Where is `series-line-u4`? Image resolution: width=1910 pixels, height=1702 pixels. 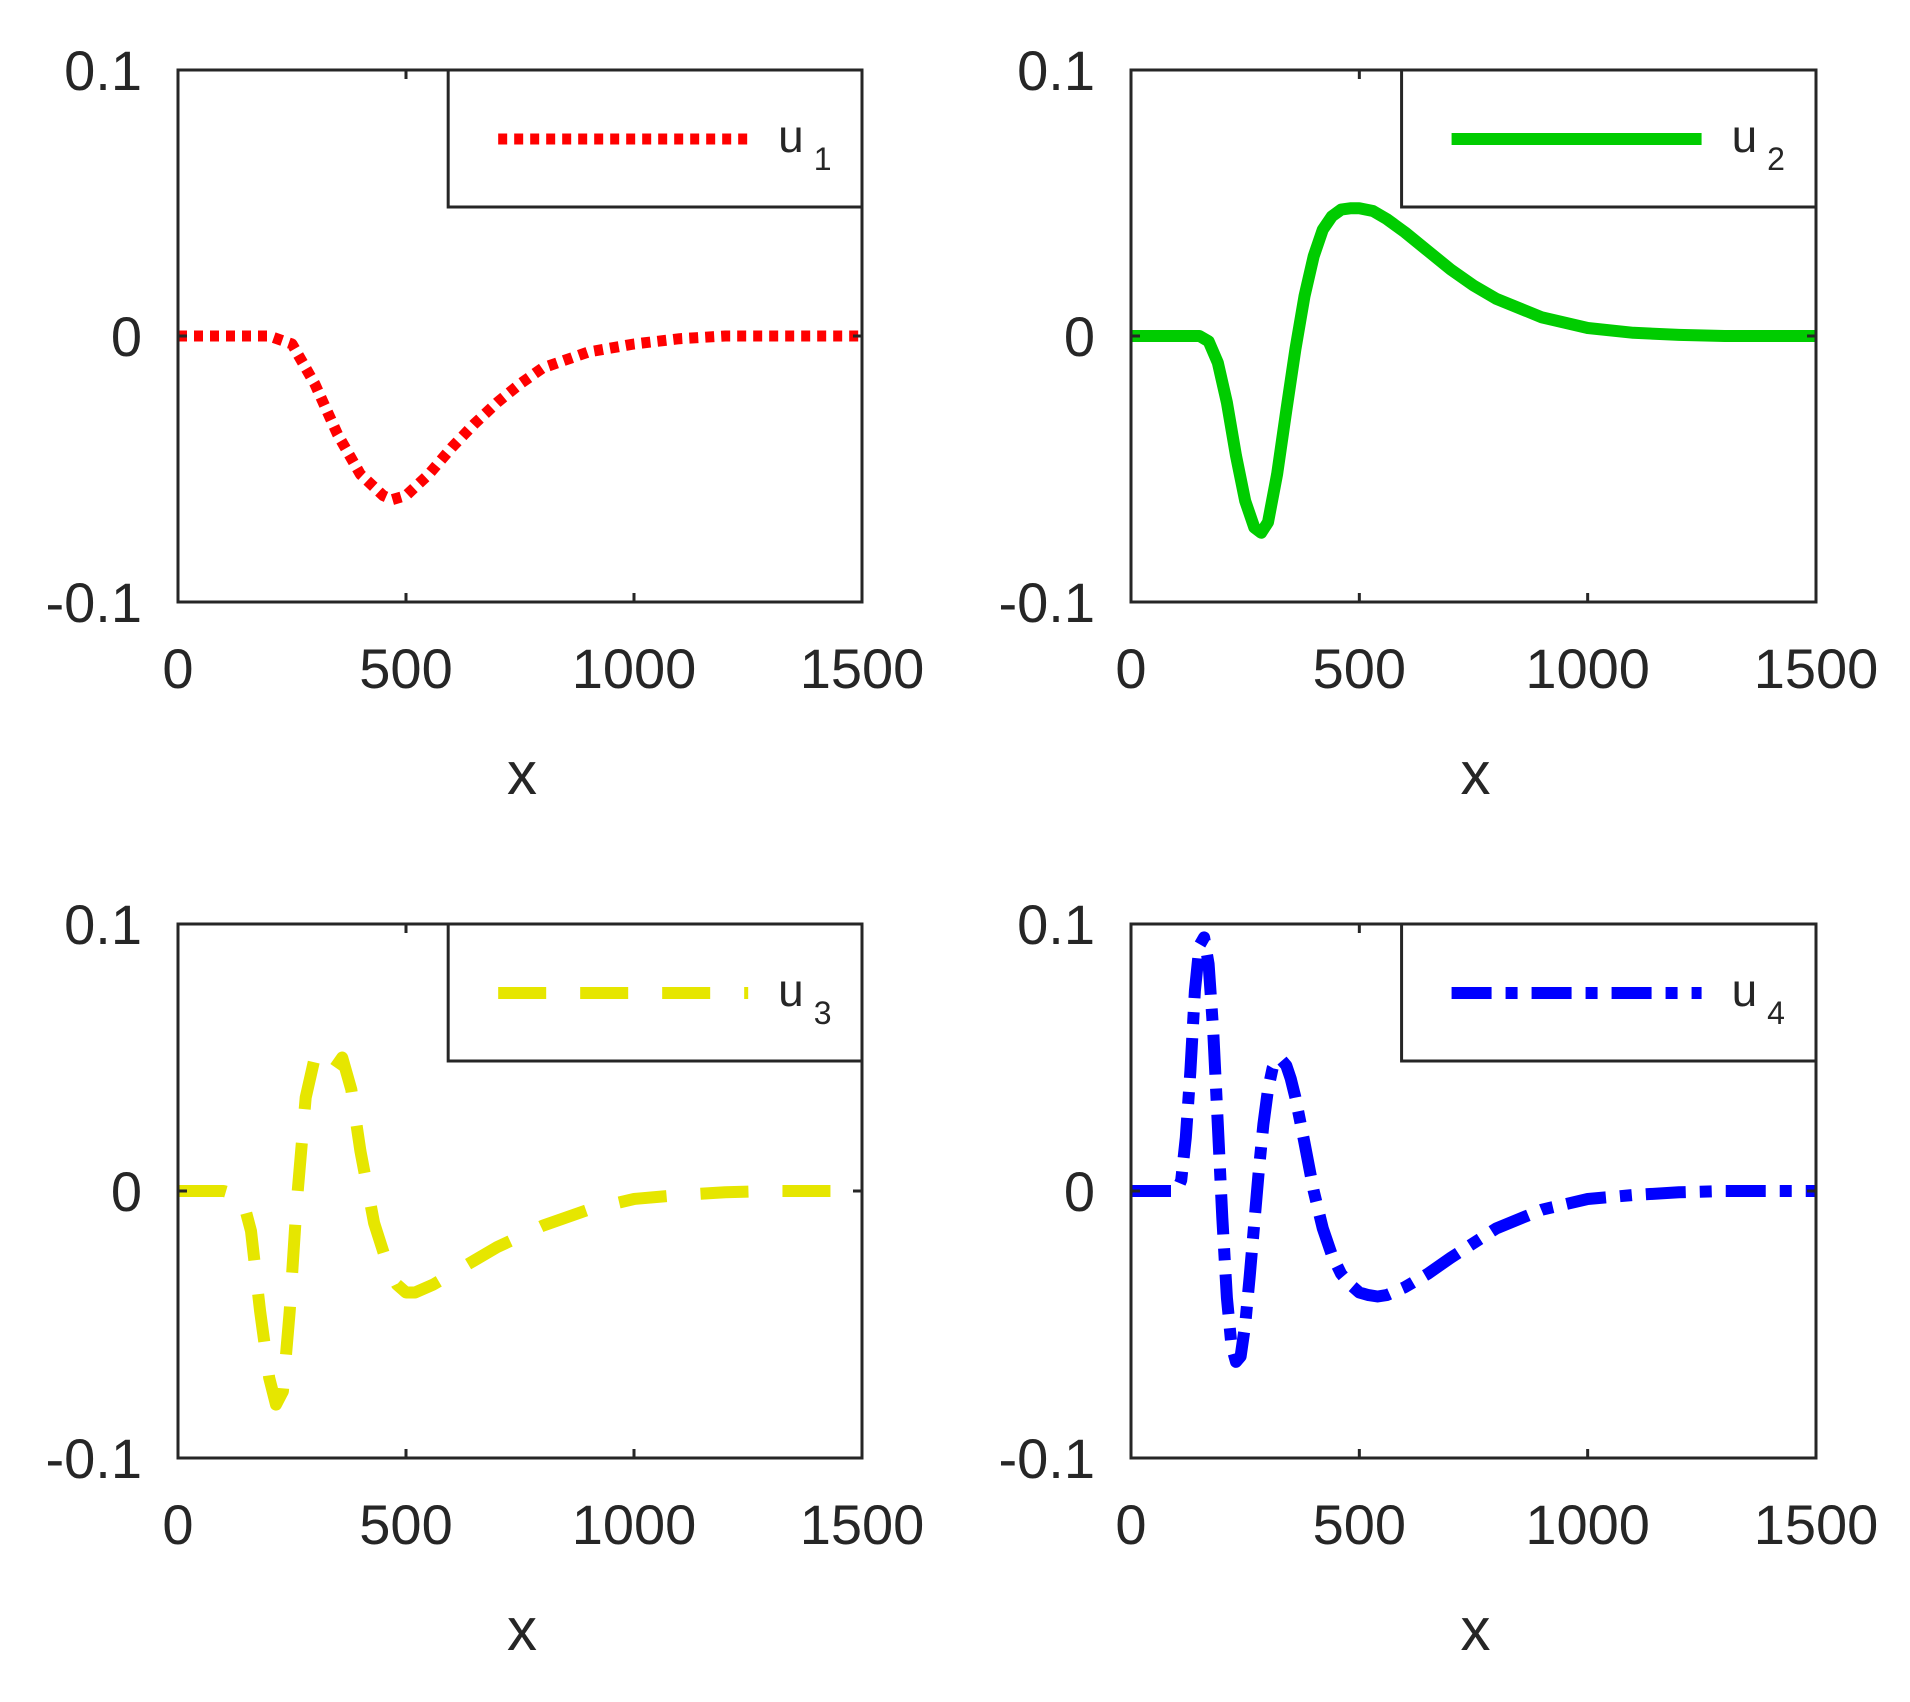 series-line-u4 is located at coordinates (1473, 1149).